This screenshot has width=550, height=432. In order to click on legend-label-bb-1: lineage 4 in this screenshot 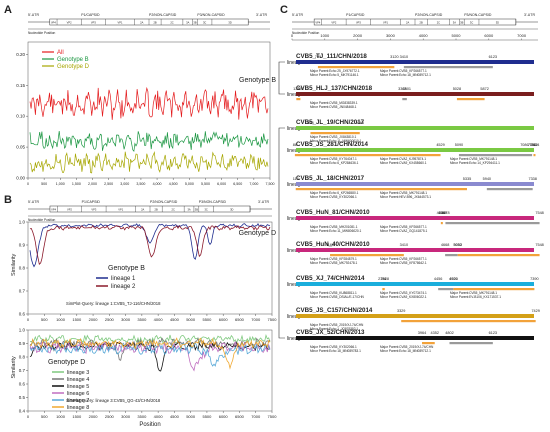, I will do `click(78, 380)`.